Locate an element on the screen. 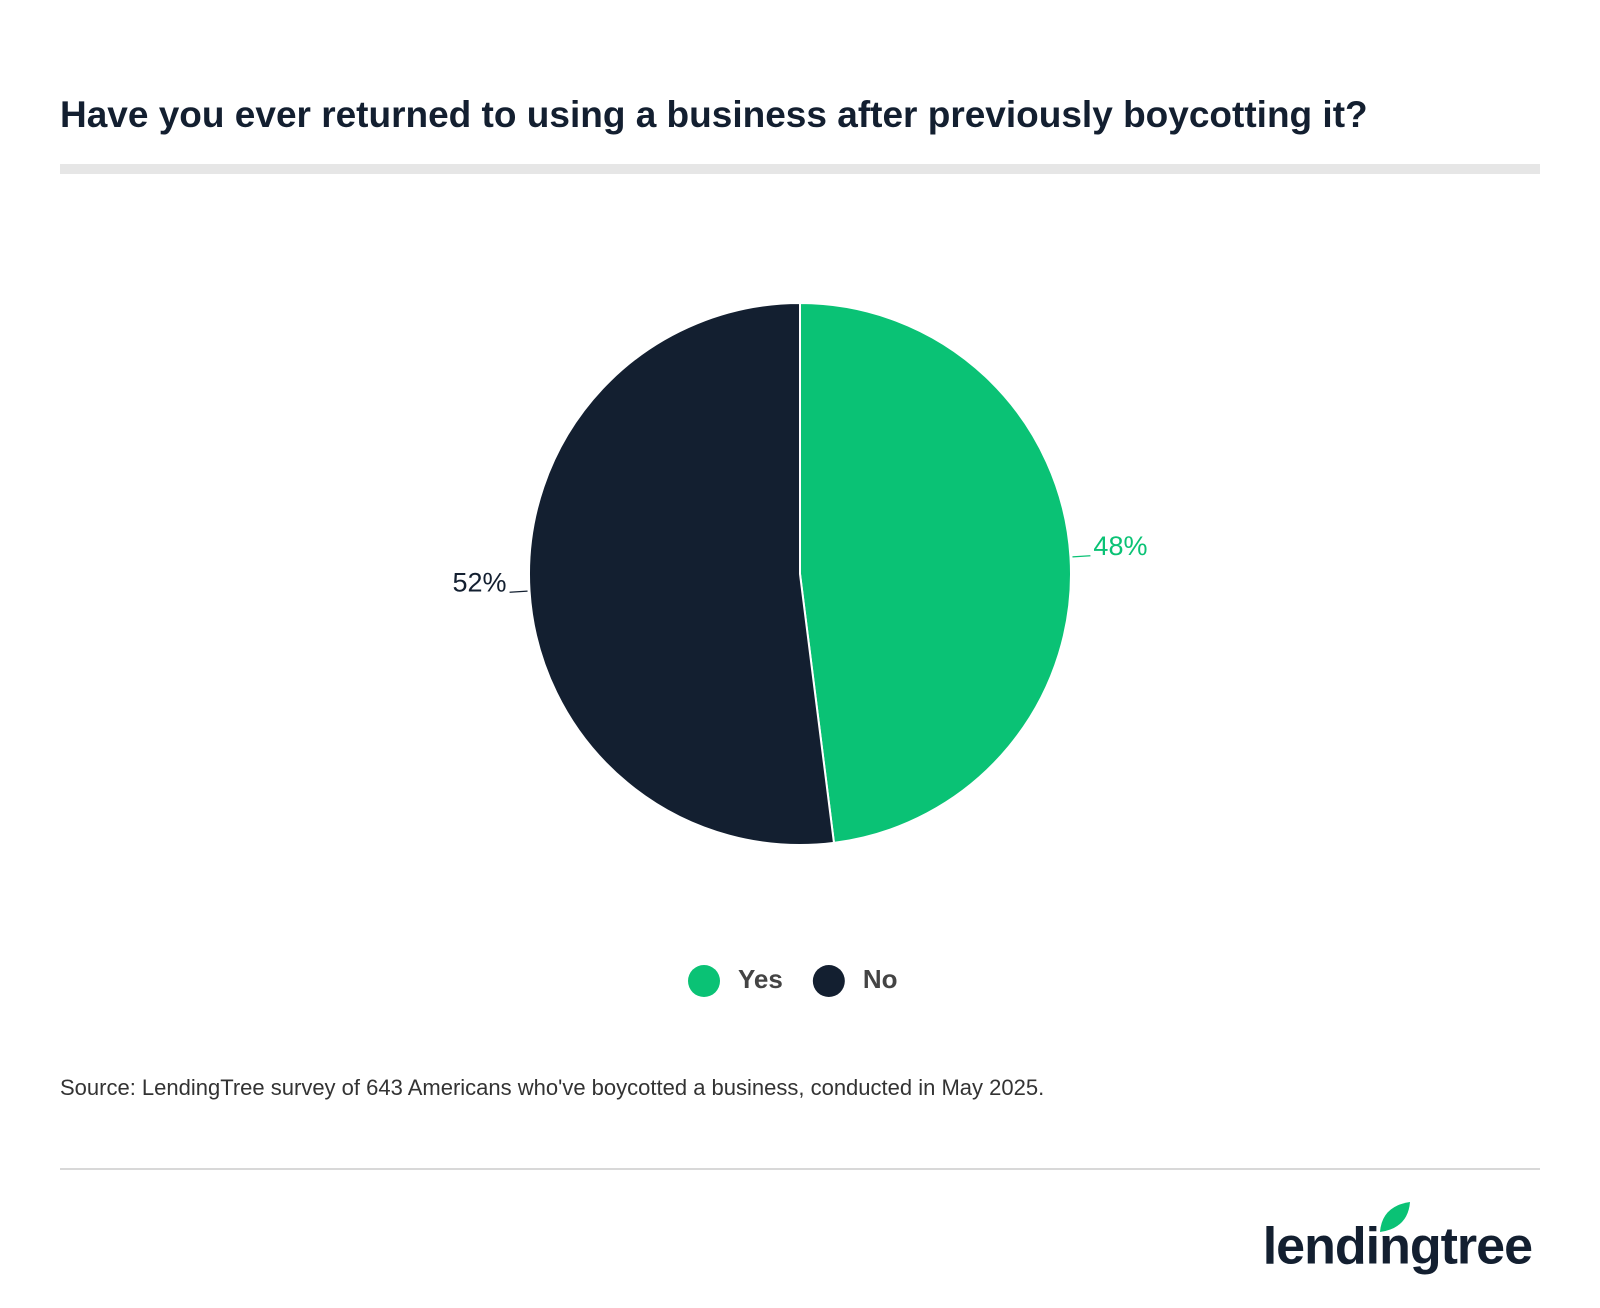 Image resolution: width=1600 pixels, height=1308 pixels. logo: lendingtree is located at coordinates (1398, 1239).